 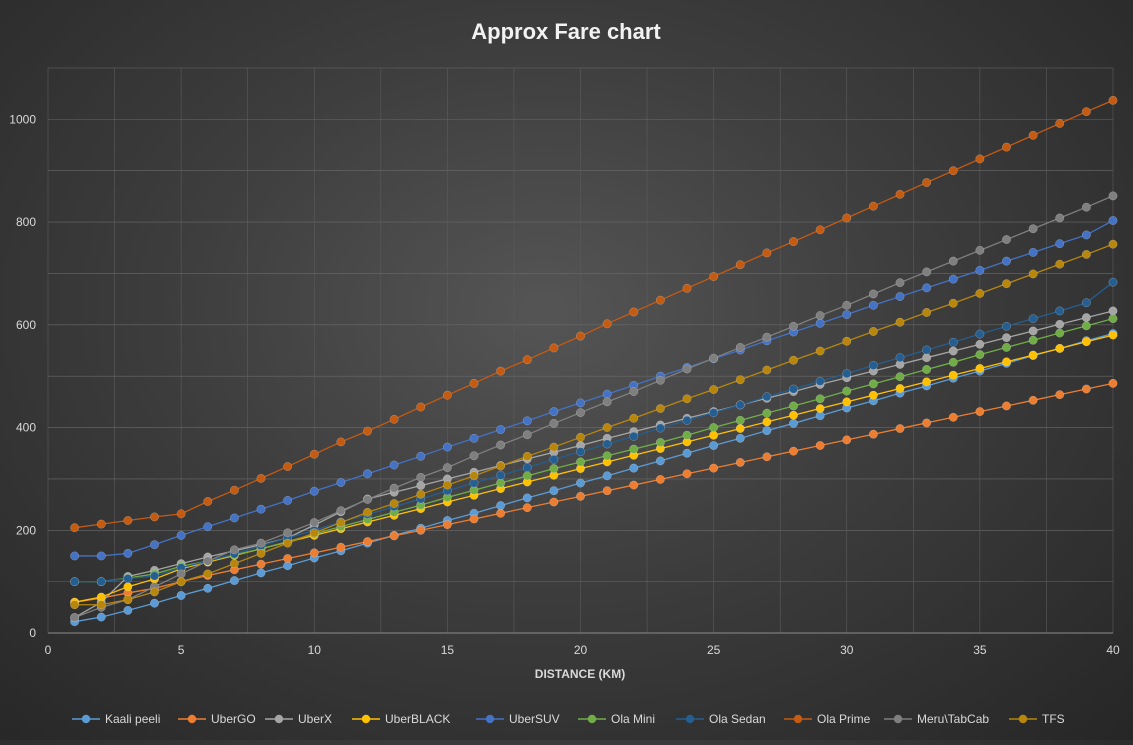 I want to click on legend-label: Ola Mini, so click(x=633, y=719).